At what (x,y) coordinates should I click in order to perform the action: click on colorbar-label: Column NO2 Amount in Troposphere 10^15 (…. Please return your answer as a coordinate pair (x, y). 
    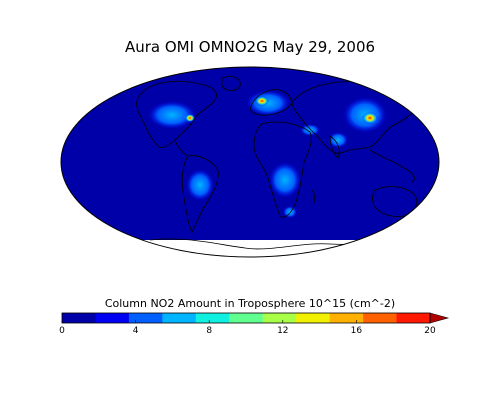
    Looking at the image, I should click on (250, 303).